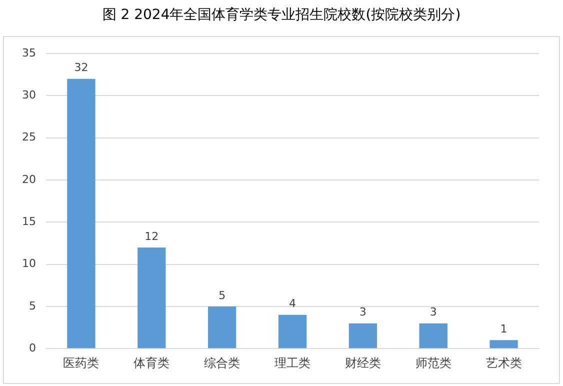  I want to click on chart-title: 图 2 2024年全国体育学类专业招生院校数(按院校类别分), so click(281, 15).